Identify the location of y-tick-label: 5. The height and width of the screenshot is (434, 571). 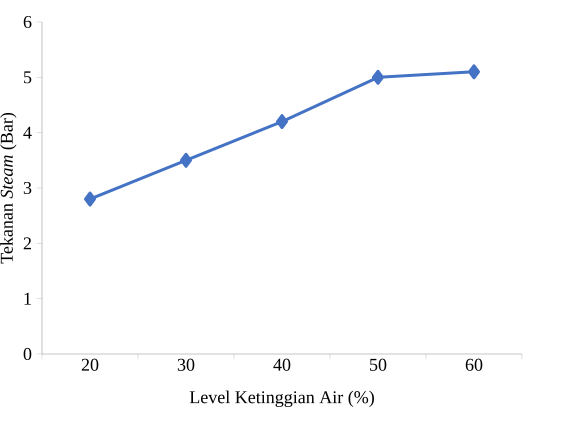
(28, 77).